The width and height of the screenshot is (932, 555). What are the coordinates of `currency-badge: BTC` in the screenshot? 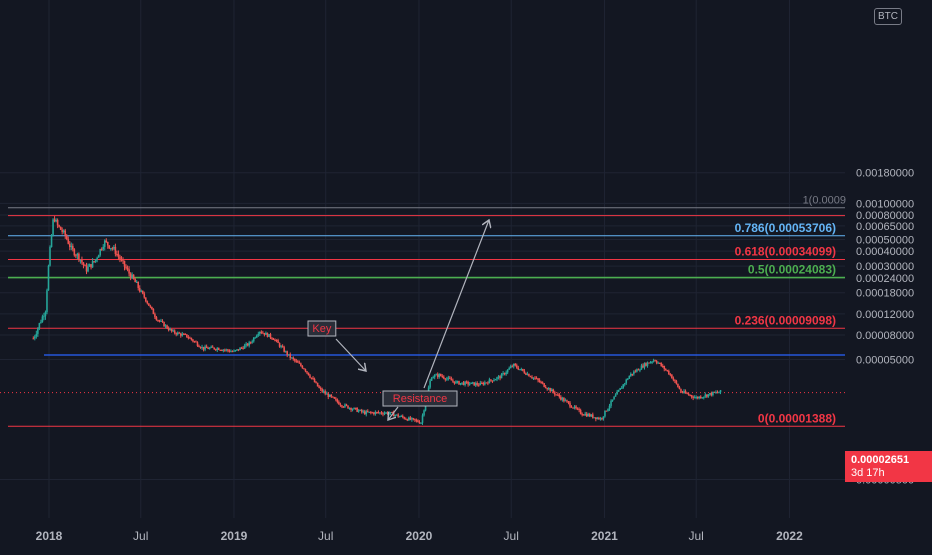 It's located at (888, 16).